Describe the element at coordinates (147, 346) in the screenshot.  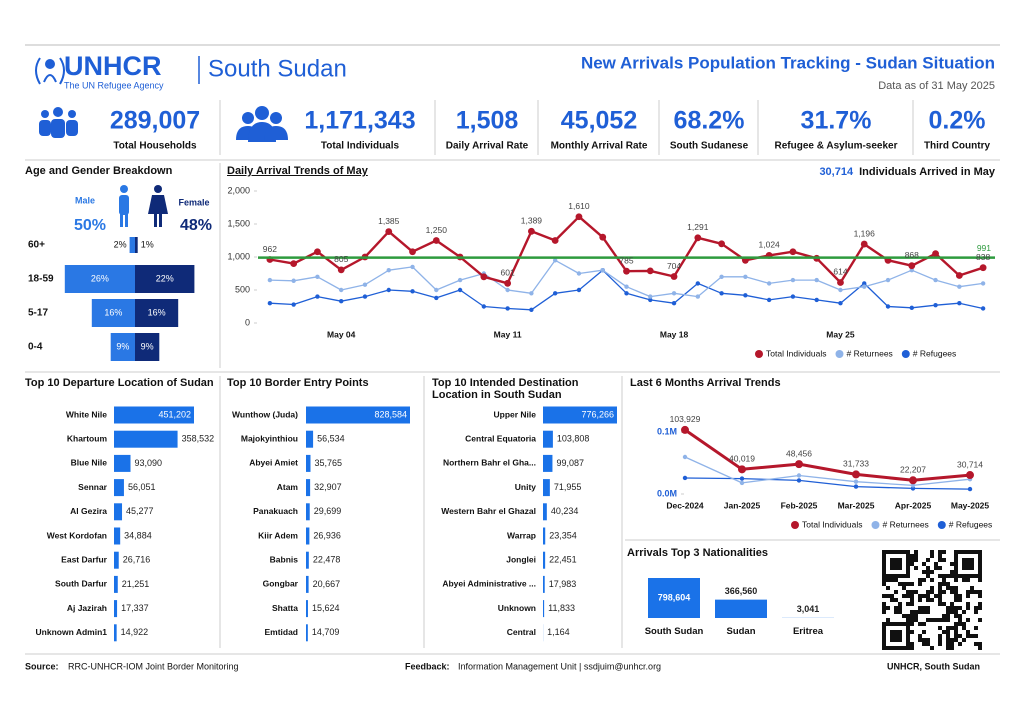
I see `value-label: 9%` at that location.